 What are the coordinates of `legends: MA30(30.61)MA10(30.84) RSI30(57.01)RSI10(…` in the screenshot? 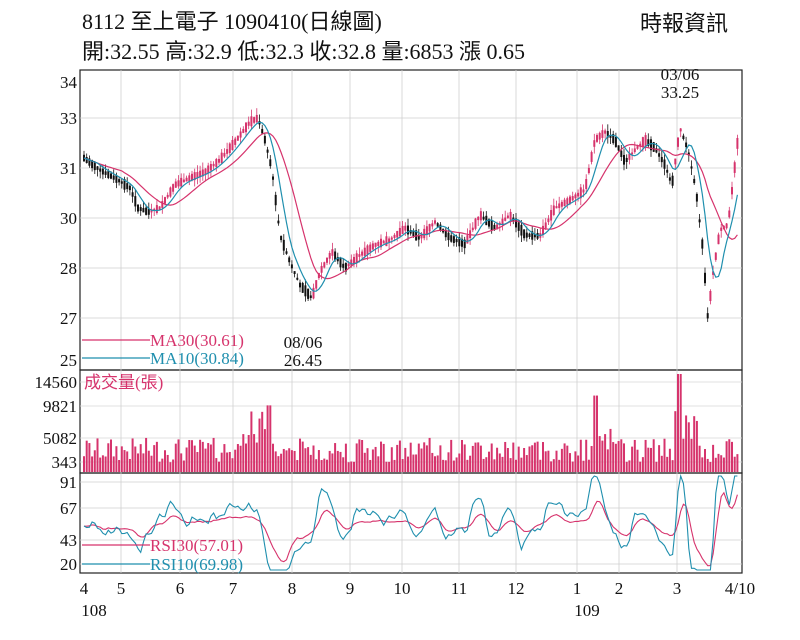 It's located at (163, 452).